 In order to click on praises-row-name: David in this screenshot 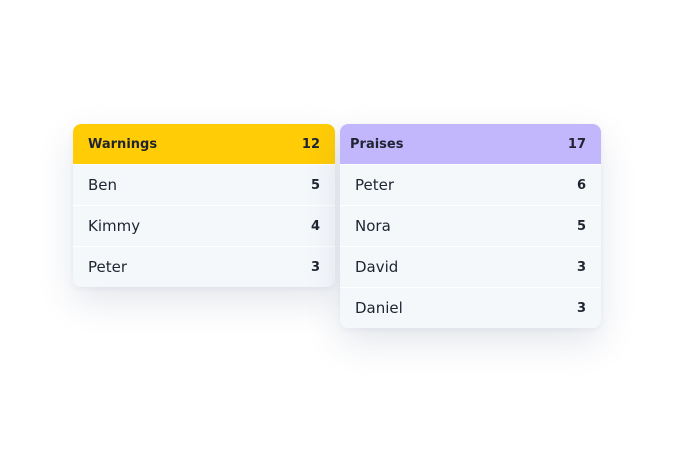, I will do `click(377, 267)`.